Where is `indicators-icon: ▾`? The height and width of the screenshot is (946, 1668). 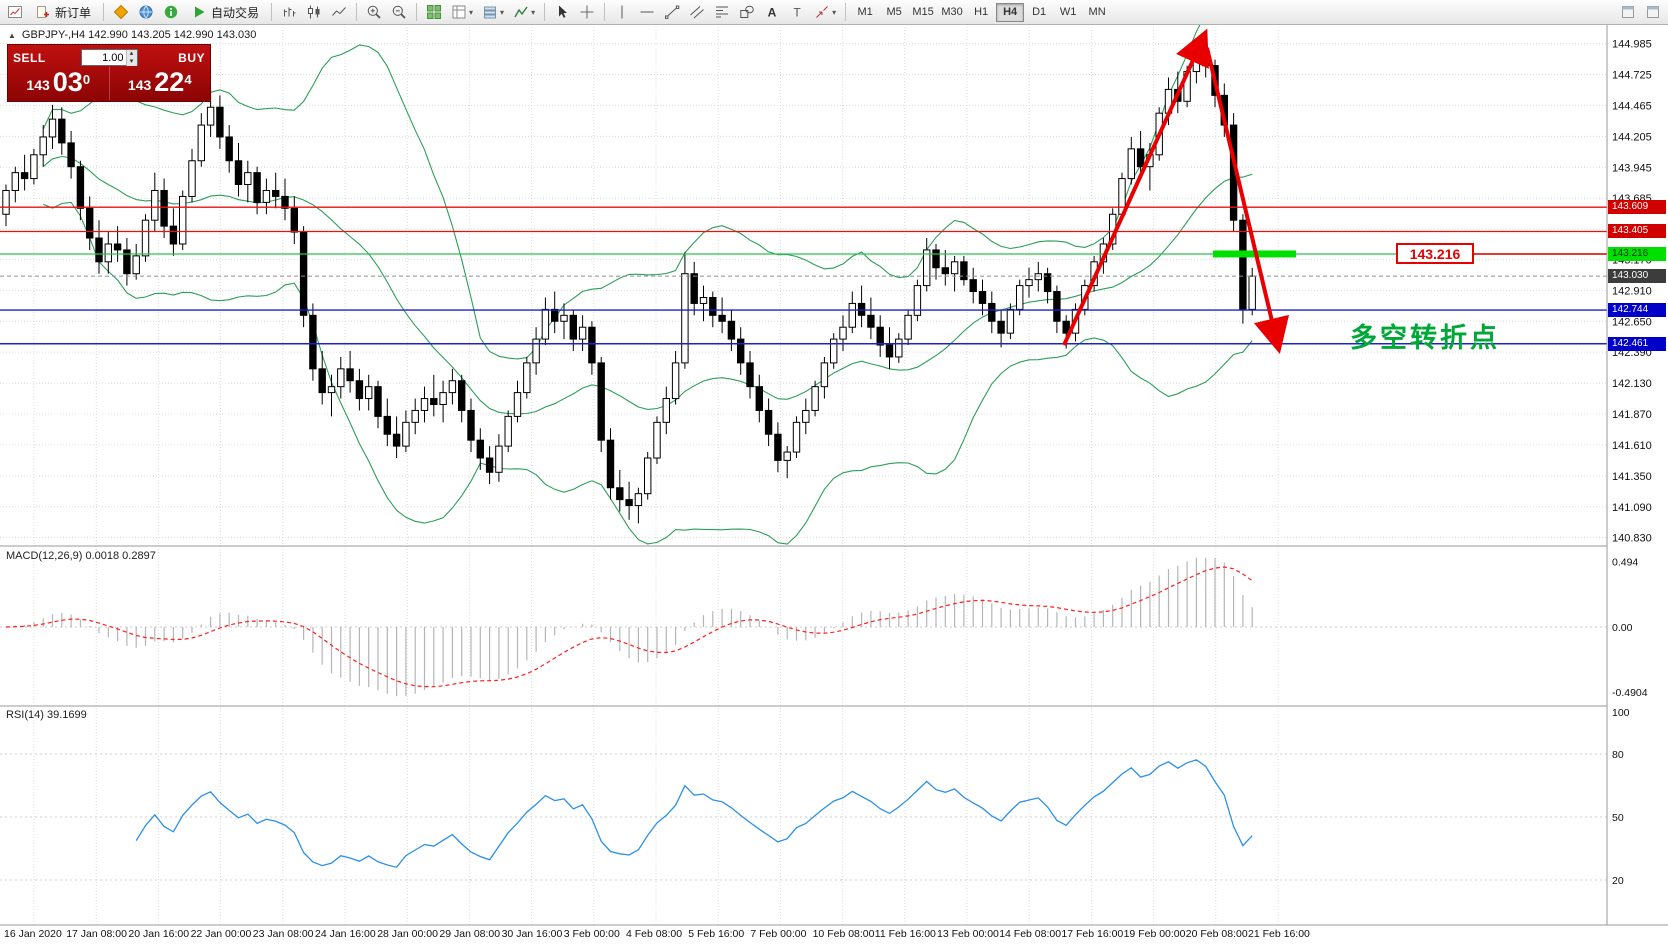 indicators-icon: ▾ is located at coordinates (524, 12).